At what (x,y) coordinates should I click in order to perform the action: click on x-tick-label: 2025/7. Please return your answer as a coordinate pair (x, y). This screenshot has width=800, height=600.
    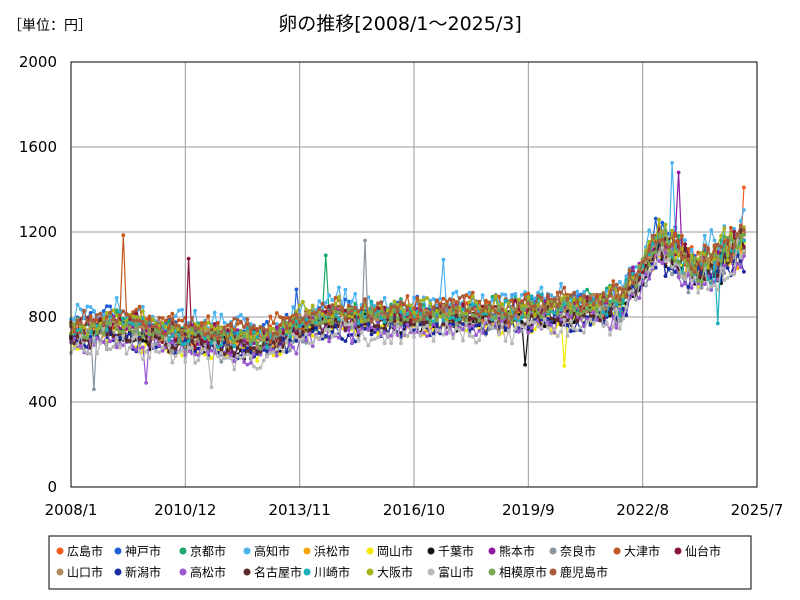
    Looking at the image, I should click on (757, 510).